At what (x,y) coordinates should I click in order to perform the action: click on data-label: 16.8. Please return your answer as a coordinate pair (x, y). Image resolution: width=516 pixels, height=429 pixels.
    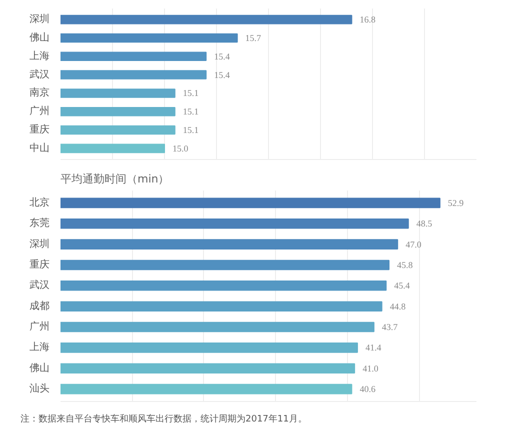
    Looking at the image, I should click on (368, 19).